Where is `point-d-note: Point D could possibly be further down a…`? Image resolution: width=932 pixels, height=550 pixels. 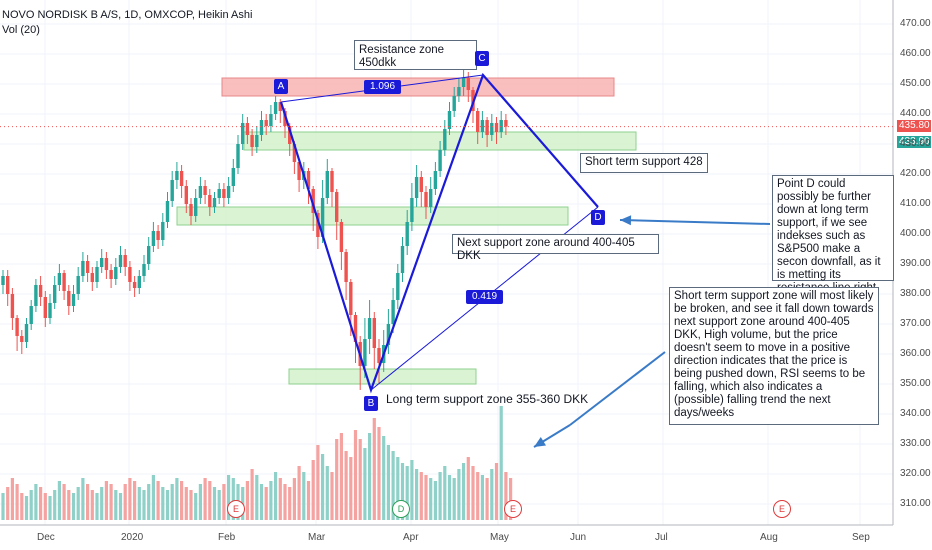 point-d-note: Point D could possibly be further down a… is located at coordinates (833, 241).